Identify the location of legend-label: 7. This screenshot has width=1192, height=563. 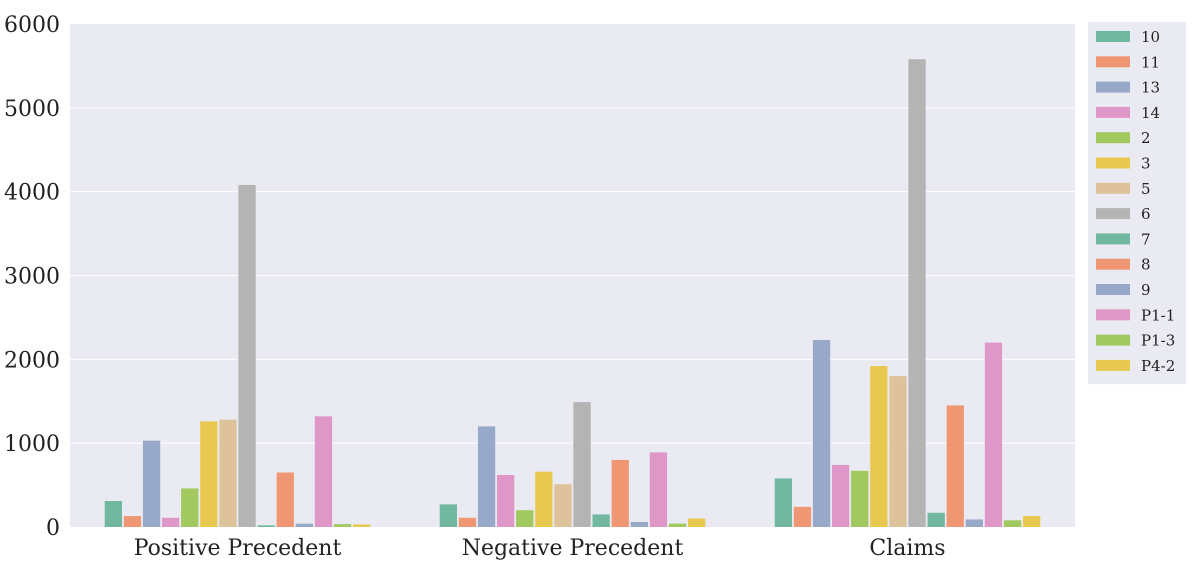
(1146, 239).